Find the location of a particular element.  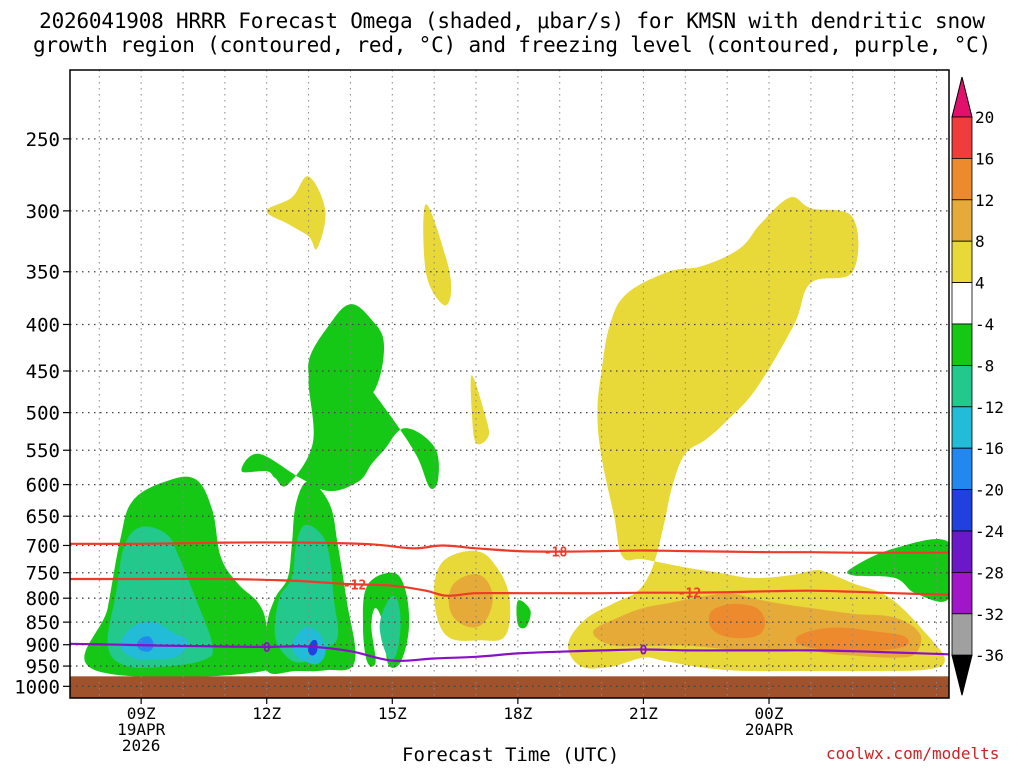

y-tick-label: 450 is located at coordinates (43, 372).